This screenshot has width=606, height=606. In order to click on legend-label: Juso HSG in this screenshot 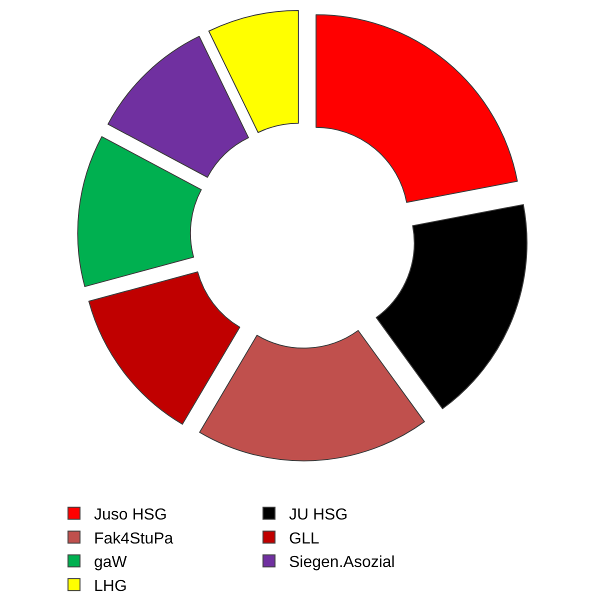, I will do `click(130, 515)`.